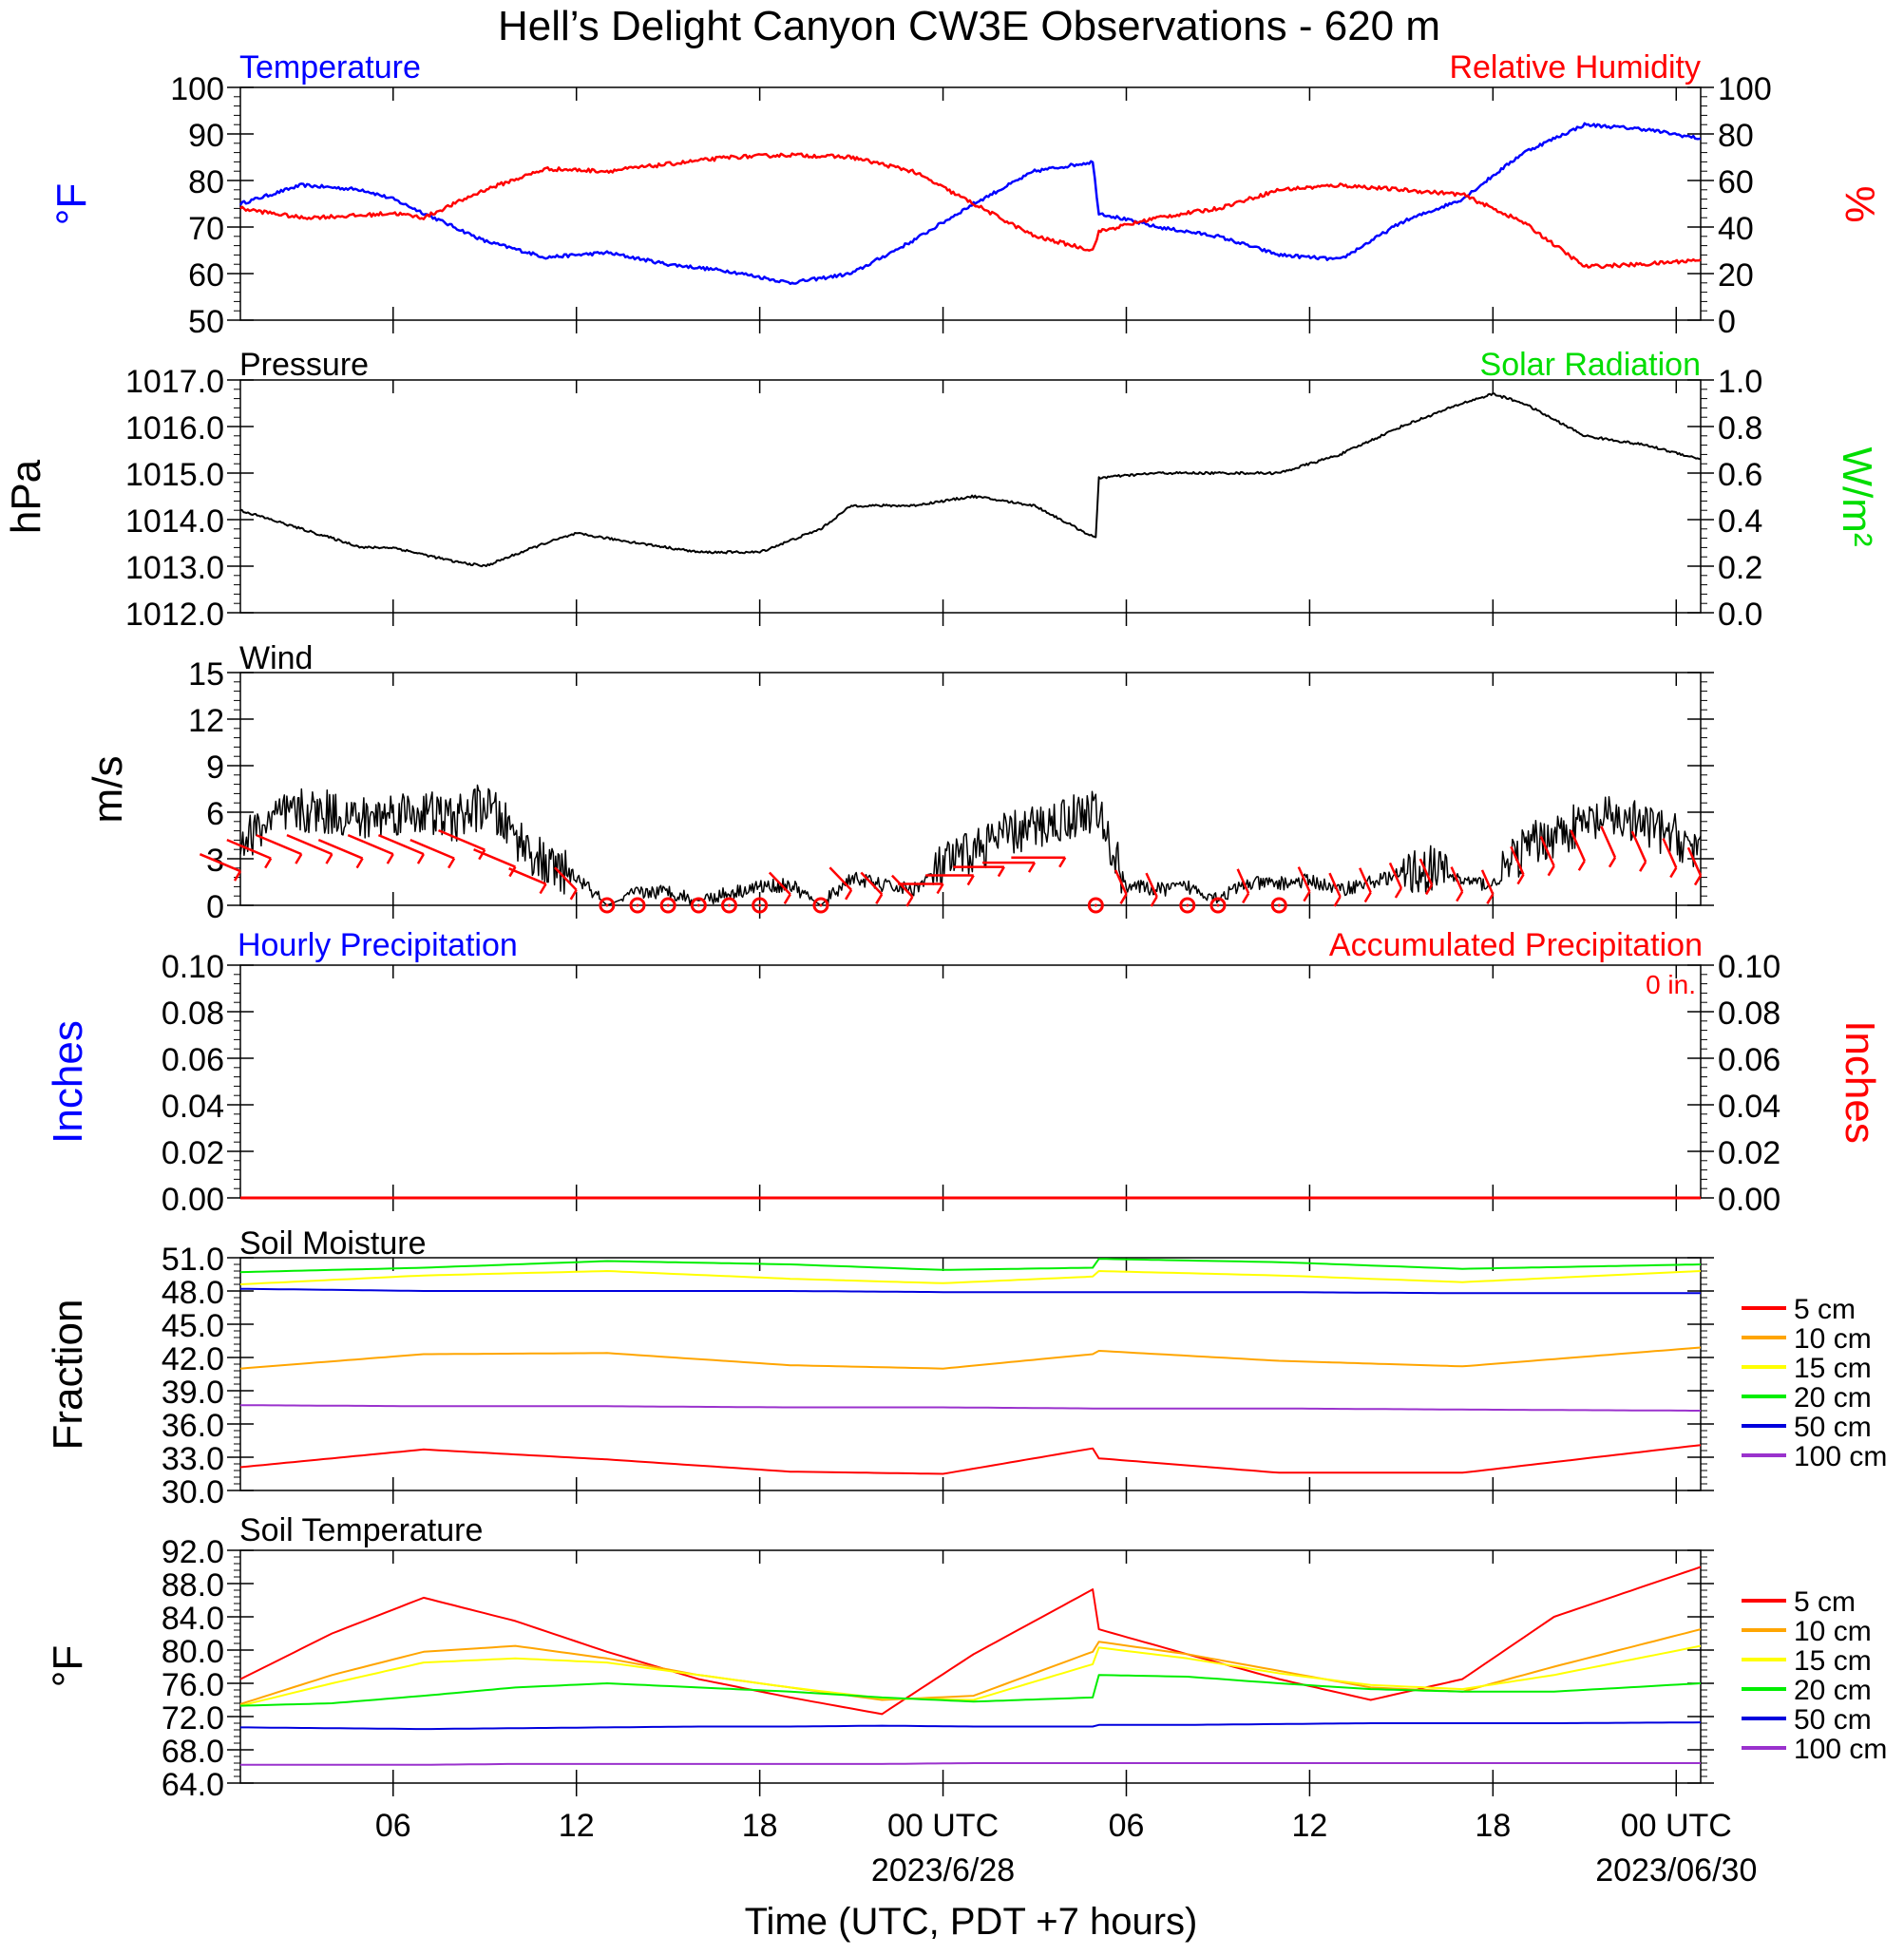 Image resolution: width=1904 pixels, height=1955 pixels. What do you see at coordinates (1749, 1107) in the screenshot?
I see `y-tick-label-right: 0.04` at bounding box center [1749, 1107].